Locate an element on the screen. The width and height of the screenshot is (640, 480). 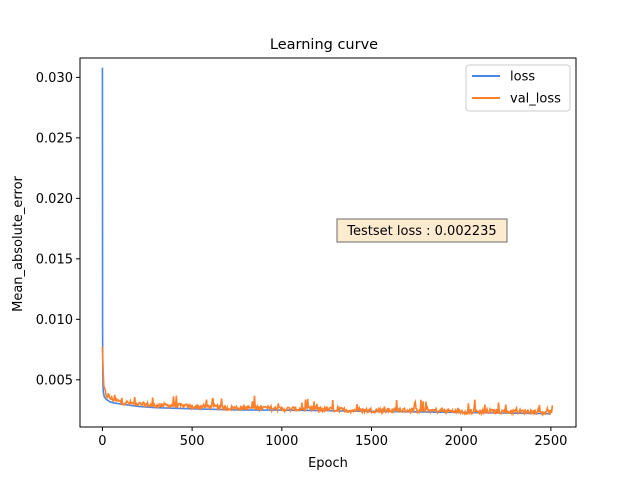
annotation-text: Testset loss : 0.002235 is located at coordinates (421, 231).